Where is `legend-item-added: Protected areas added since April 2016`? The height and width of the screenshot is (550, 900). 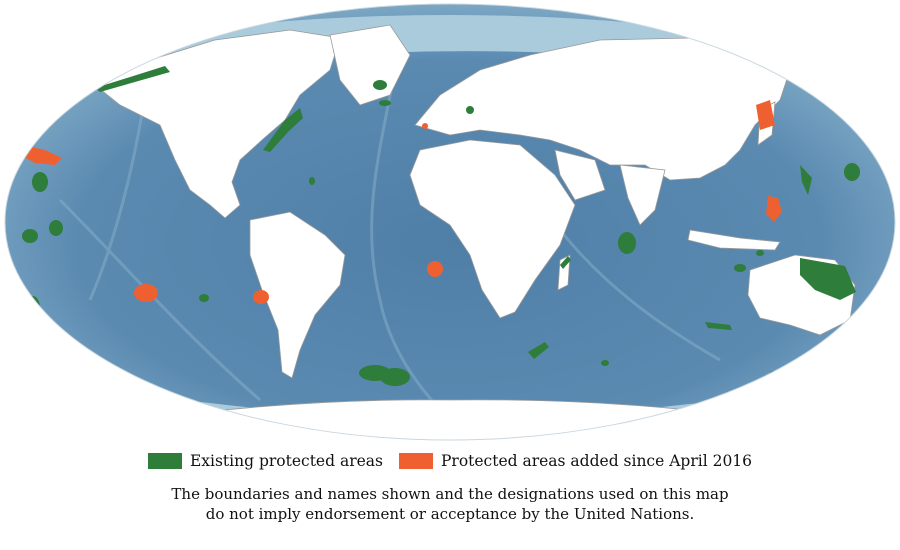
legend-item-added: Protected areas added since April 2016 is located at coordinates (575, 461).